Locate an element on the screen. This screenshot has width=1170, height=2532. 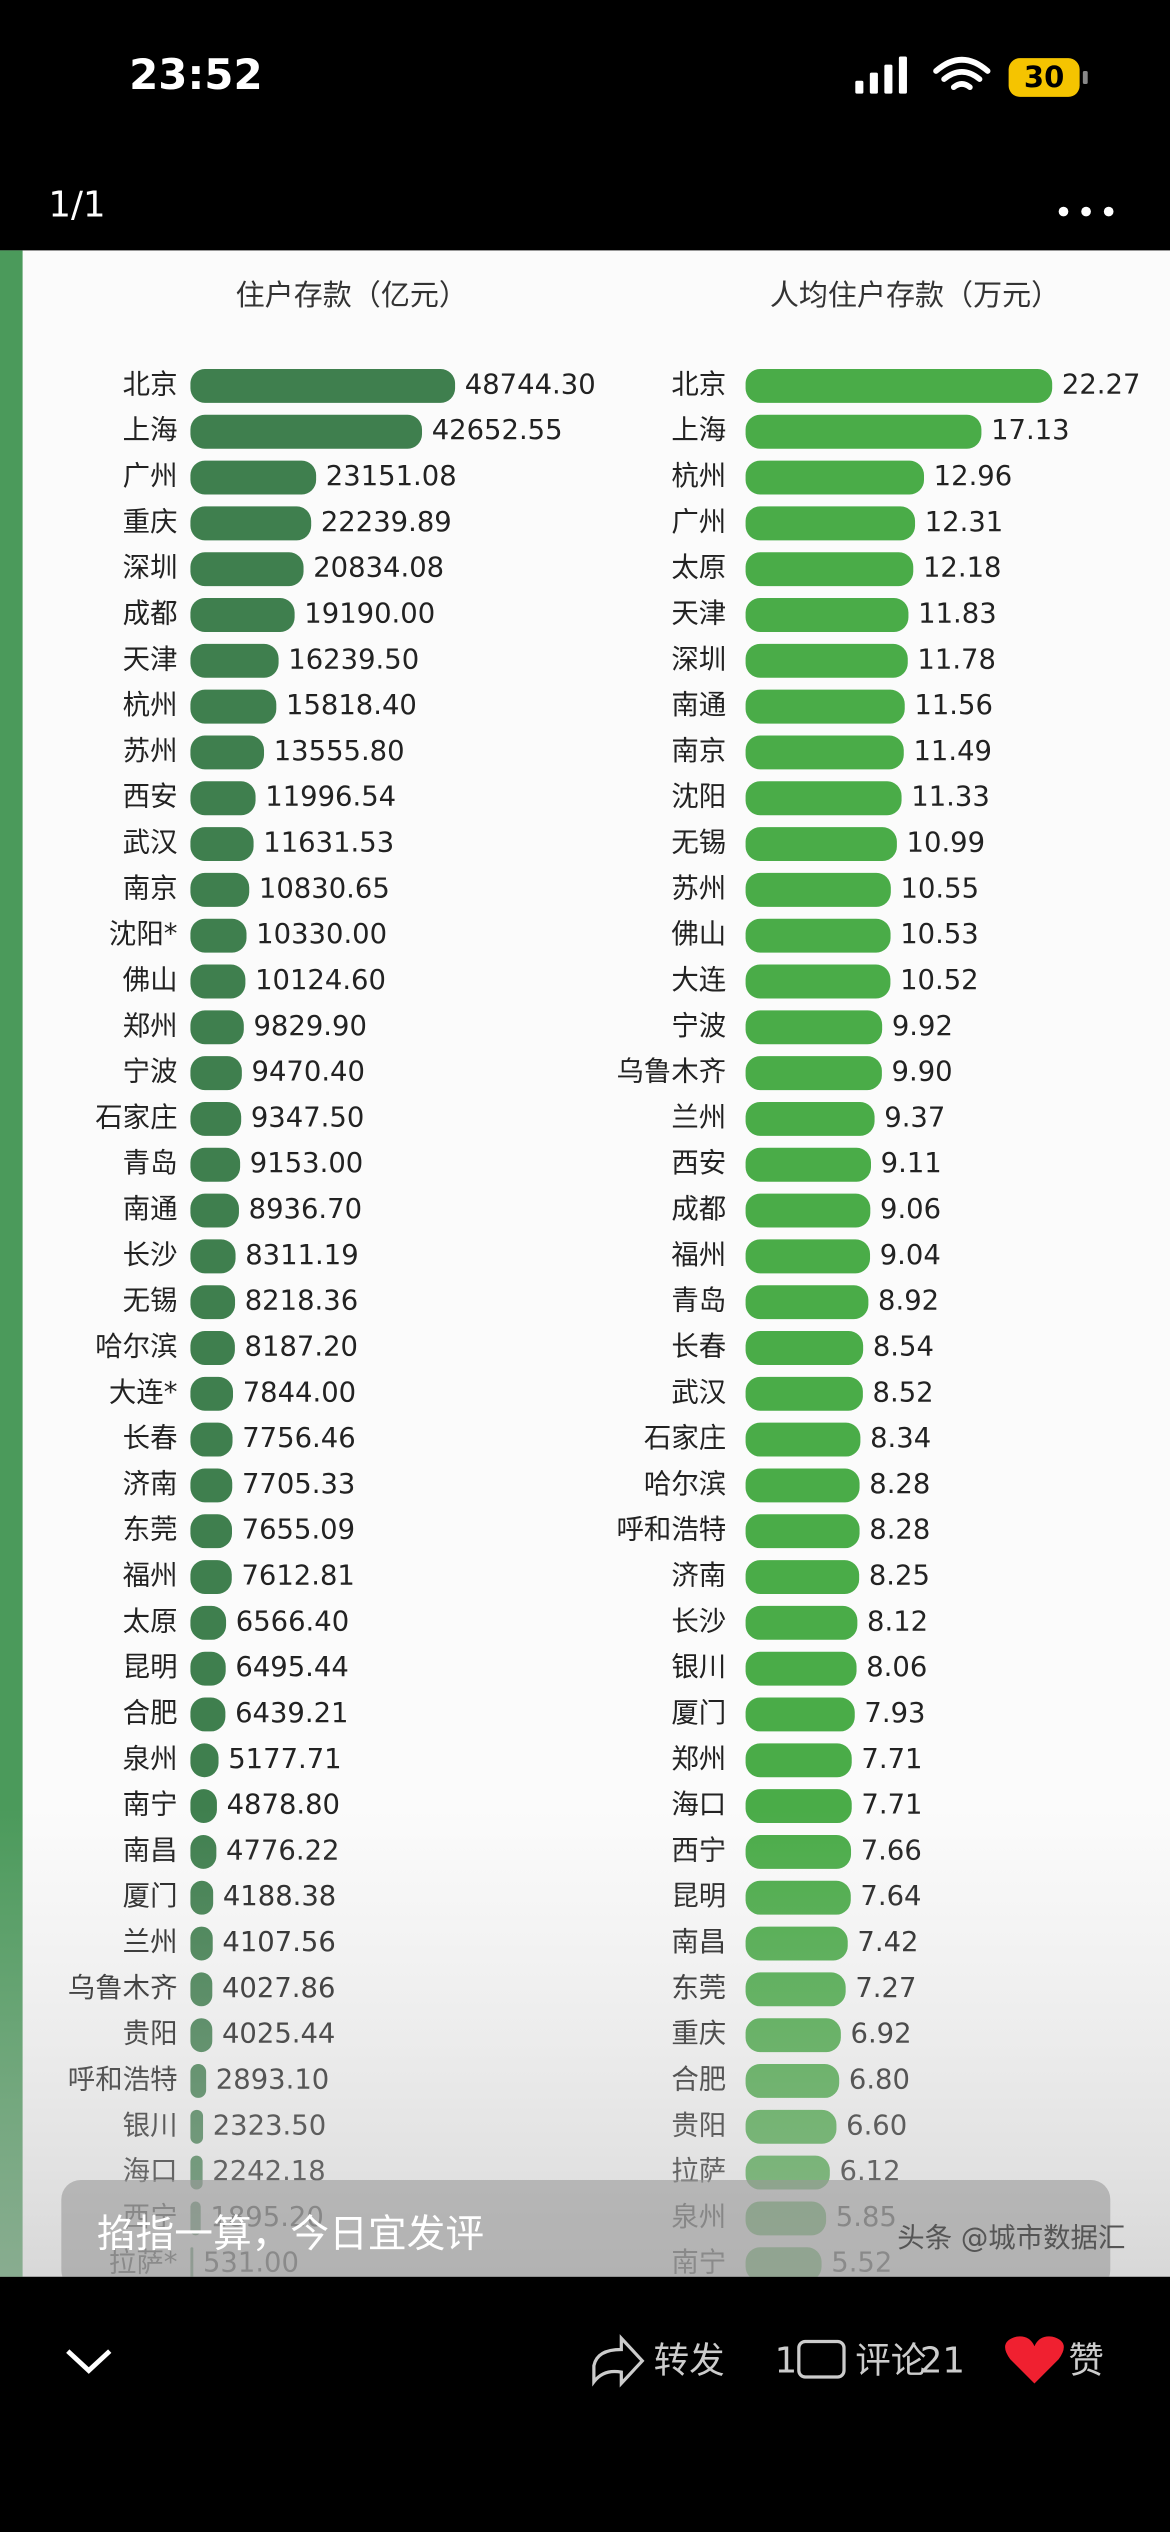
category-label: 昆明 is located at coordinates (150, 1667).